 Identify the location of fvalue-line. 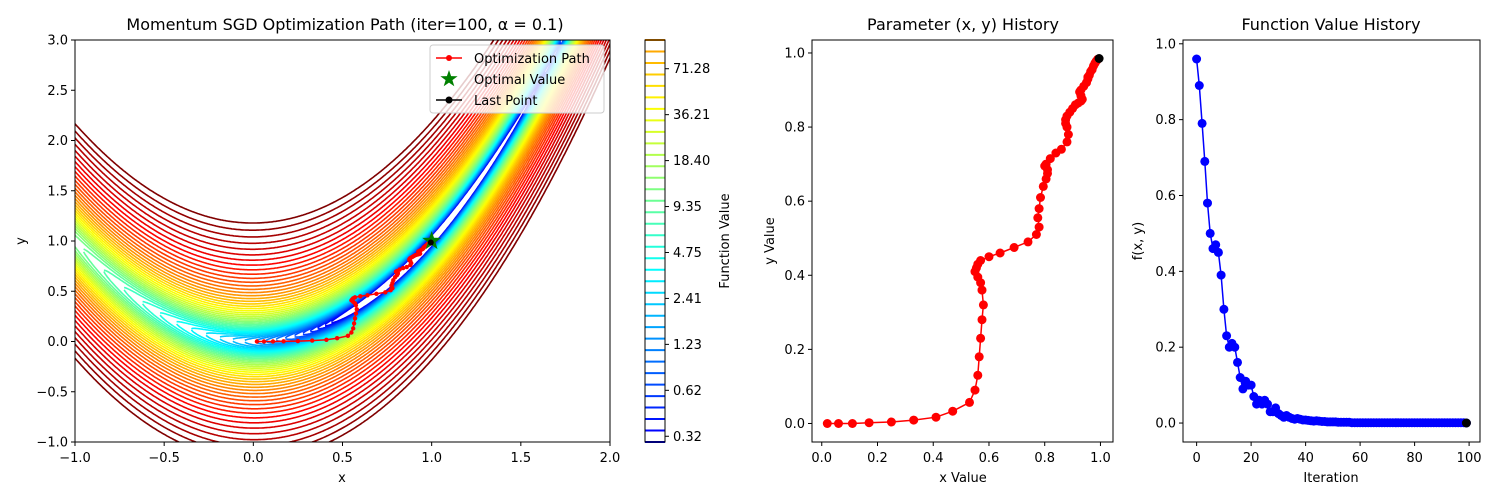
(1331, 241).